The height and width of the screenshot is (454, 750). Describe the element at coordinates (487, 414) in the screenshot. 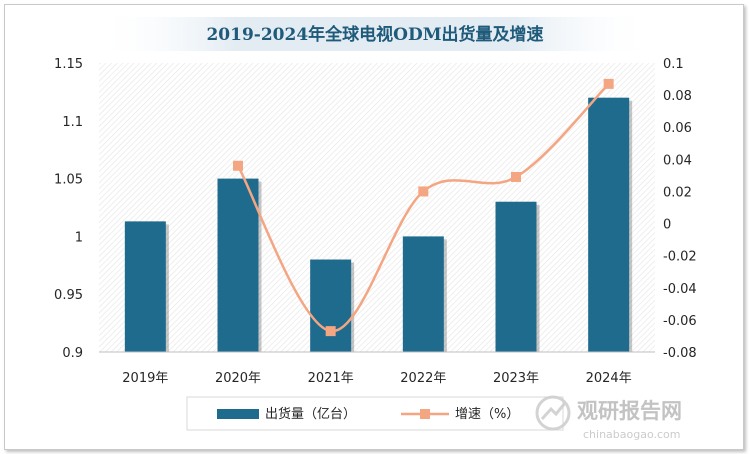

I see `legend-label-growth: 增速（%）` at that location.